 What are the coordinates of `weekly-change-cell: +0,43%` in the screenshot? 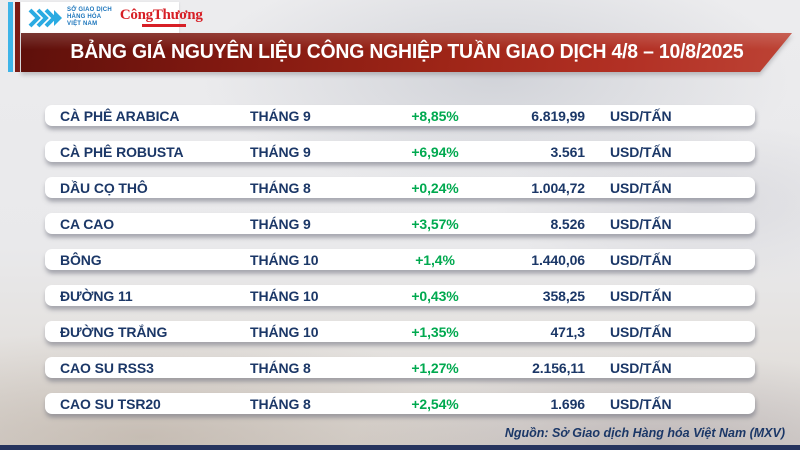 It's located at (435, 295).